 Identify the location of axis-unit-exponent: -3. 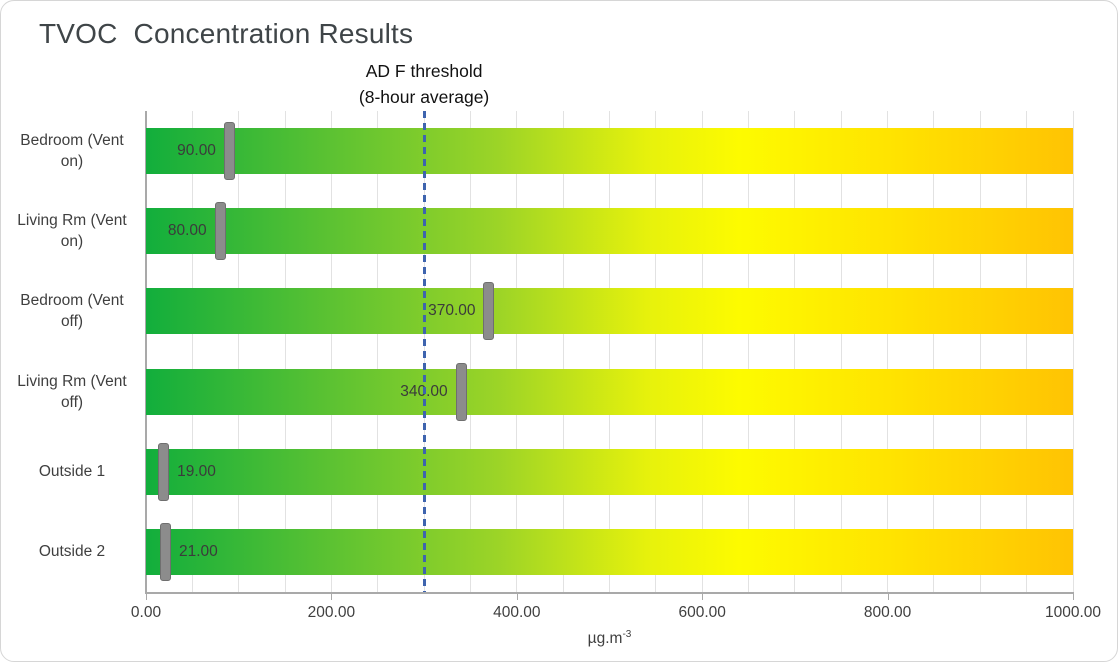
(627, 634).